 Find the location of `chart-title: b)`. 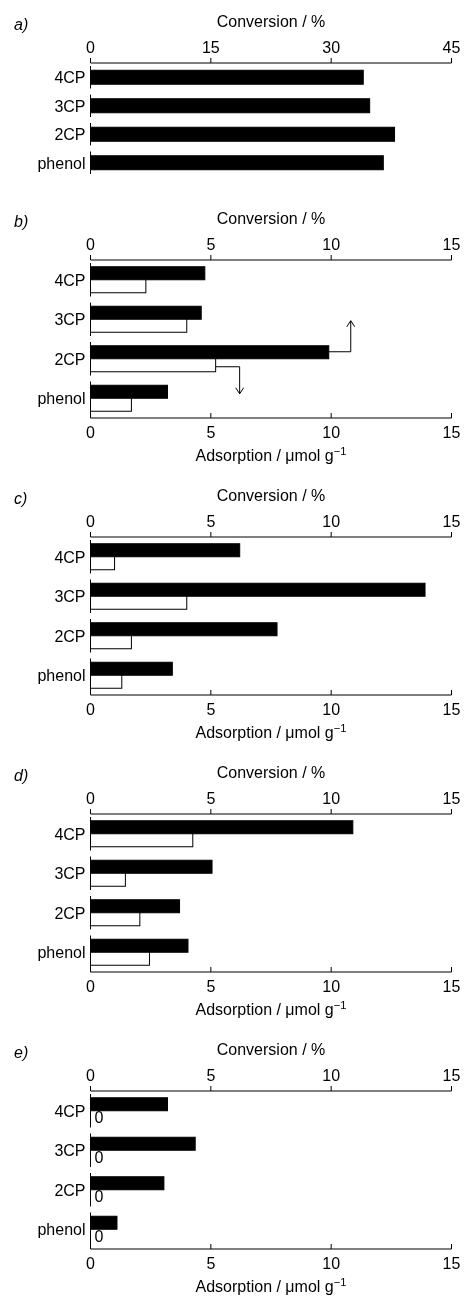

chart-title: b) is located at coordinates (21, 221).